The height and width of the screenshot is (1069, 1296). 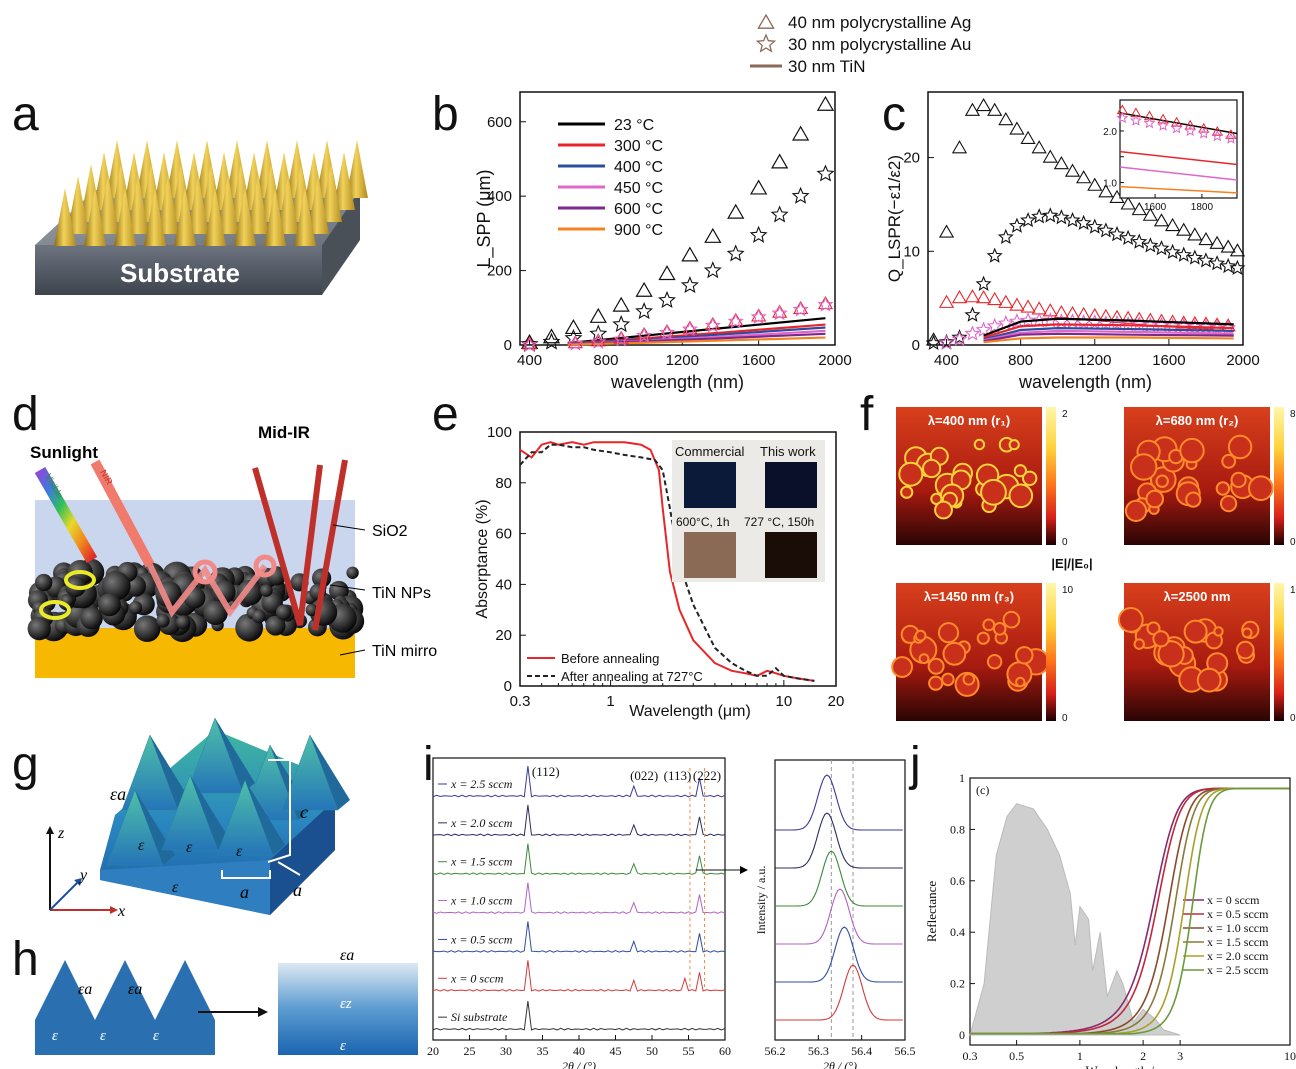 I want to click on x-tick-label: 10, so click(x=1290, y=1056).